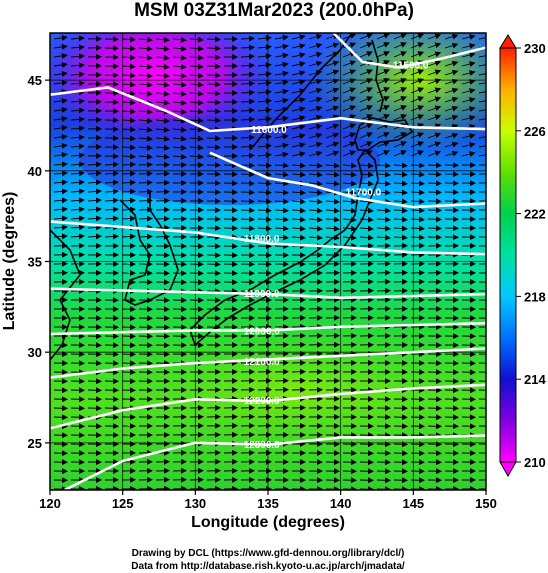 Image resolution: width=548 pixels, height=573 pixels. I want to click on colorbar-tick-label: 210, so click(535, 462).